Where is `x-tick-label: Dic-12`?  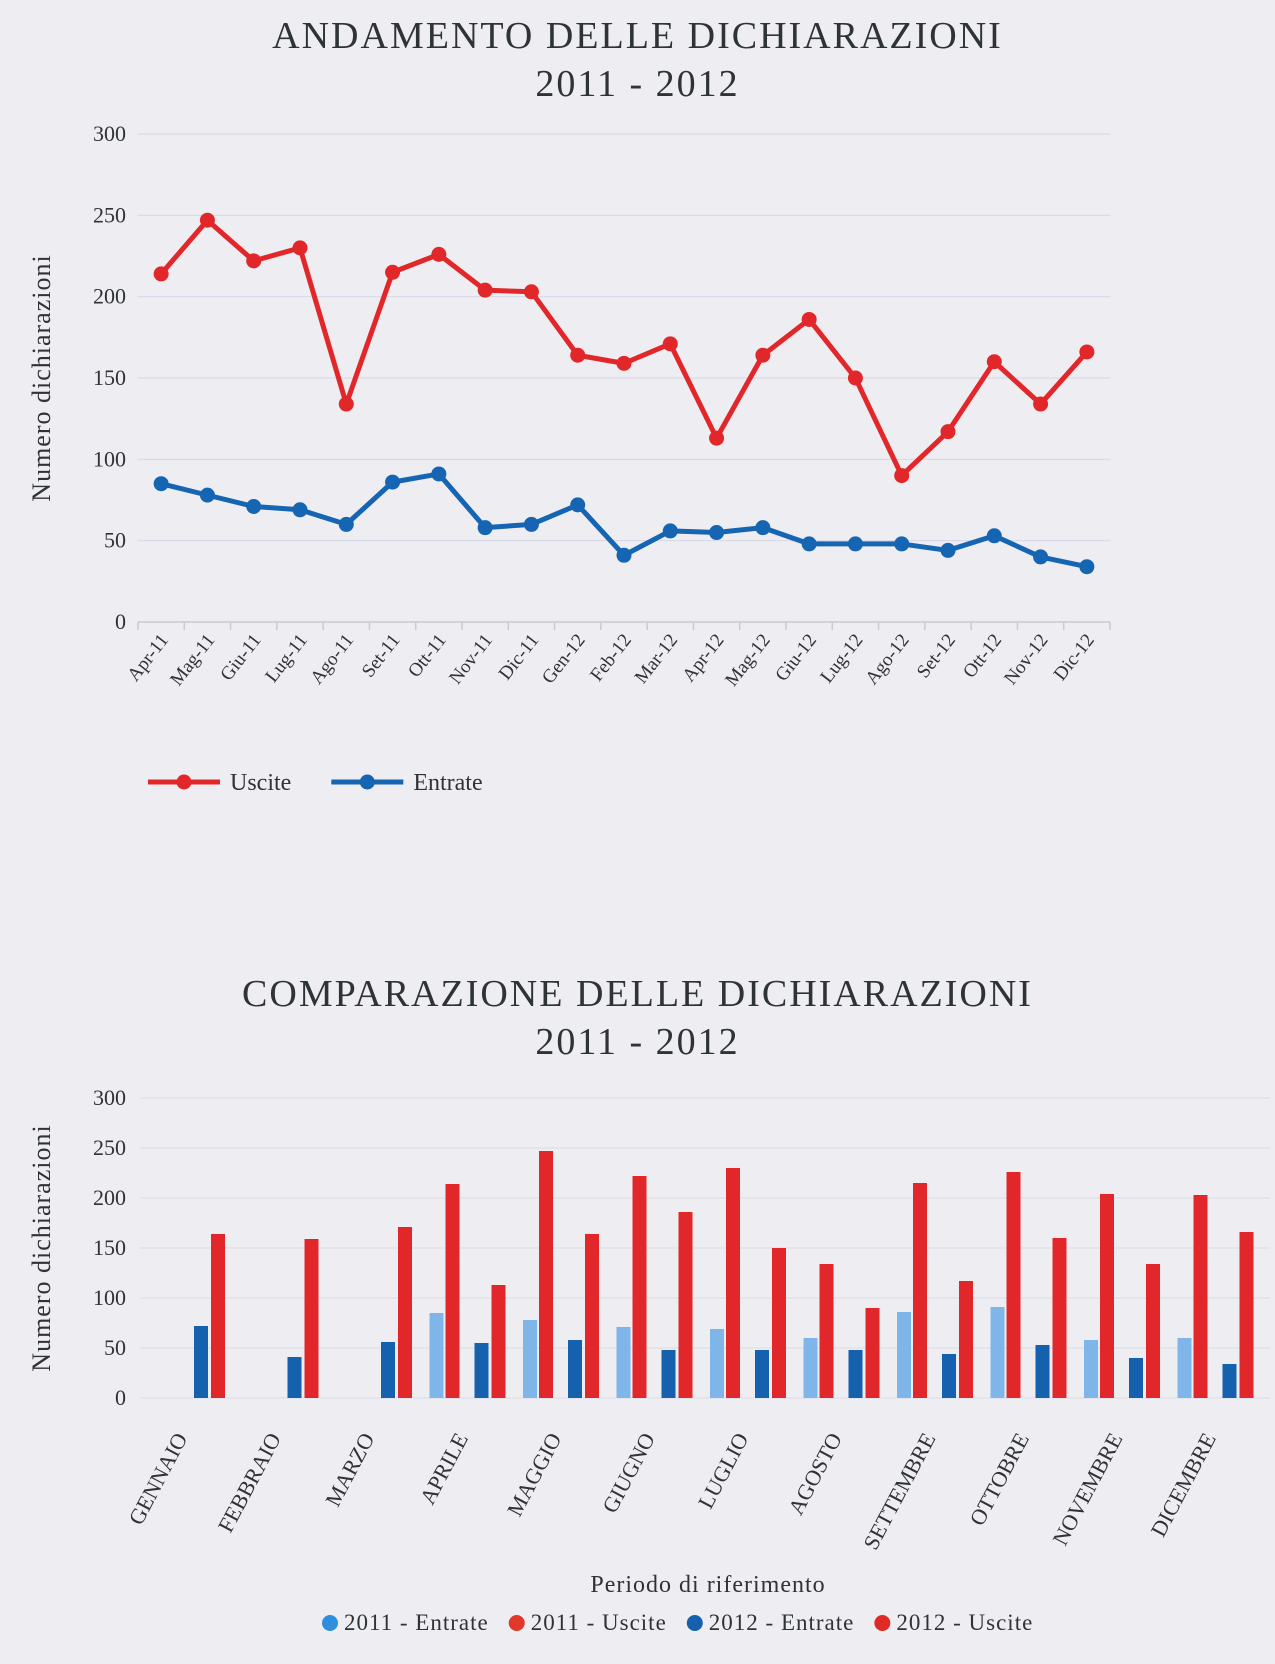
x-tick-label: Dic-12 is located at coordinates (1074, 657).